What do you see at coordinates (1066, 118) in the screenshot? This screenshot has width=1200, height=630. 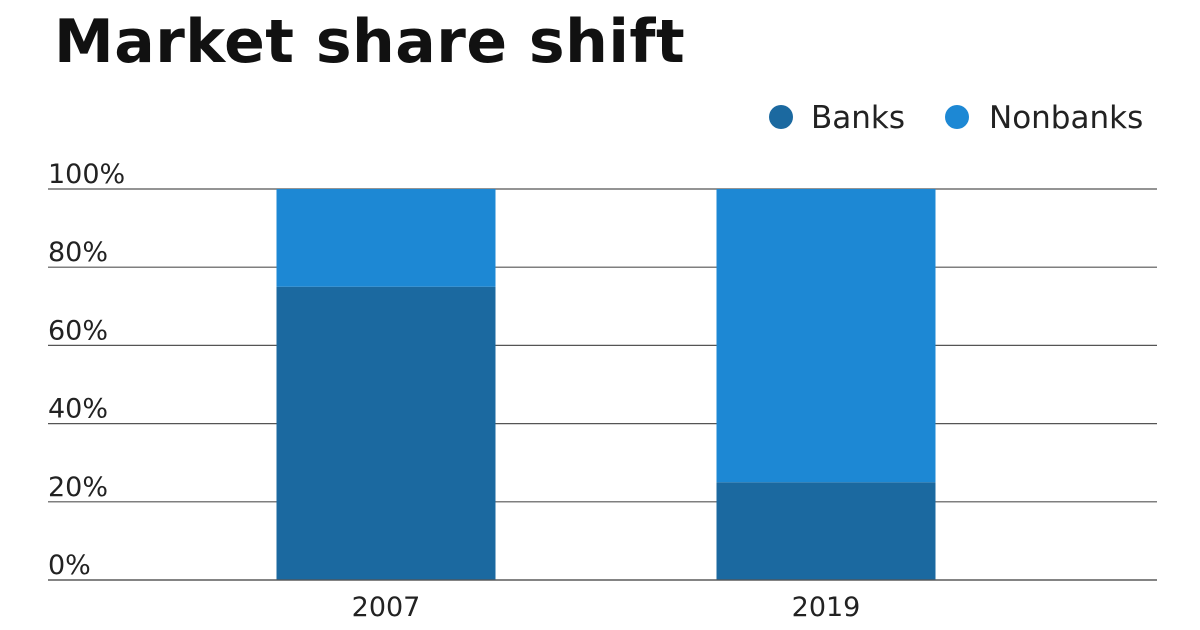 I see `legend-label-nonbanks: Nonbanks` at bounding box center [1066, 118].